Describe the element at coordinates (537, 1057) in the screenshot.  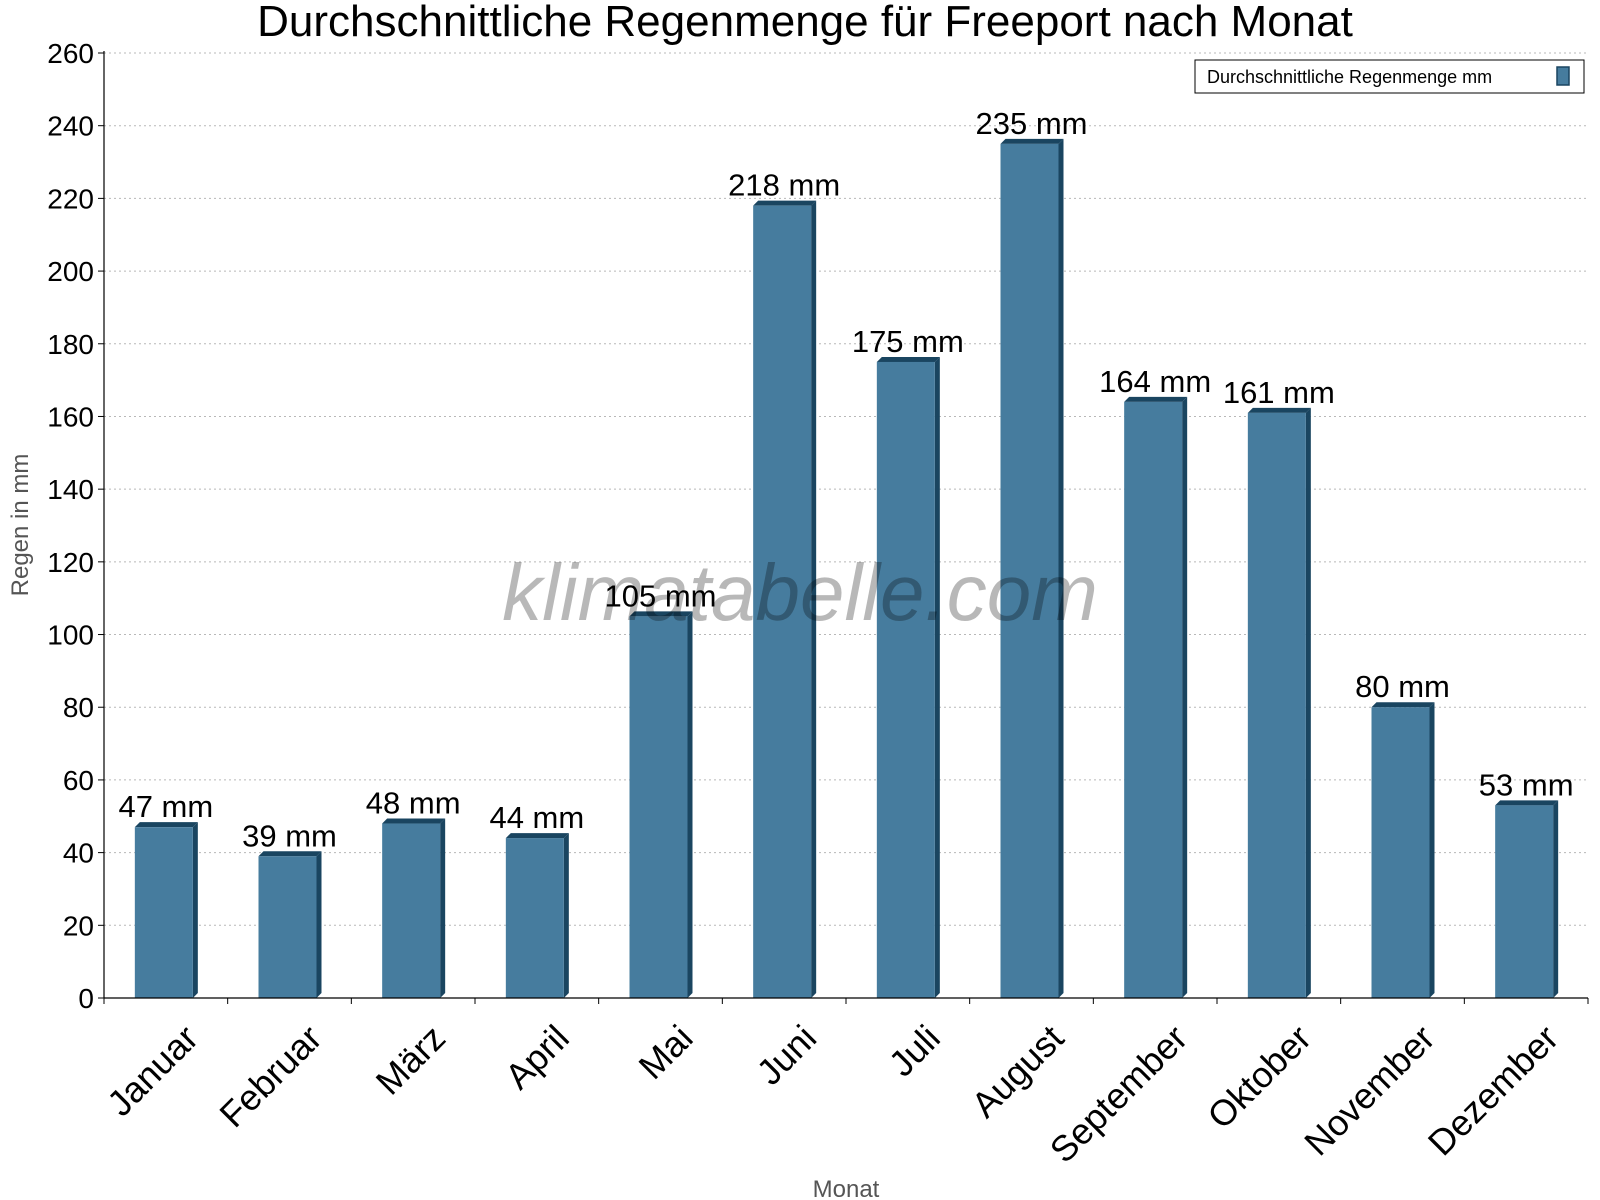
I see `x-tick-label: April` at that location.